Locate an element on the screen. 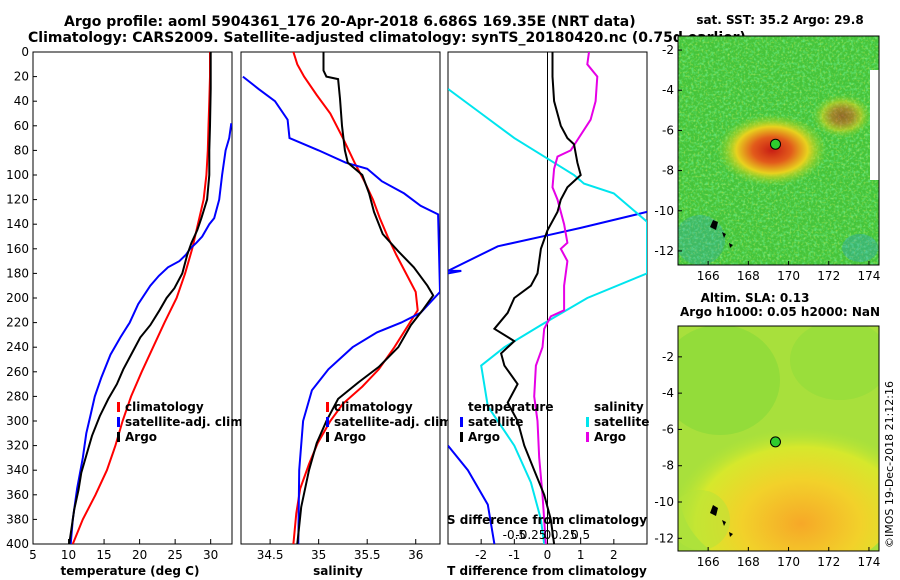  y-tick-label: 340 is located at coordinates (17, 470).